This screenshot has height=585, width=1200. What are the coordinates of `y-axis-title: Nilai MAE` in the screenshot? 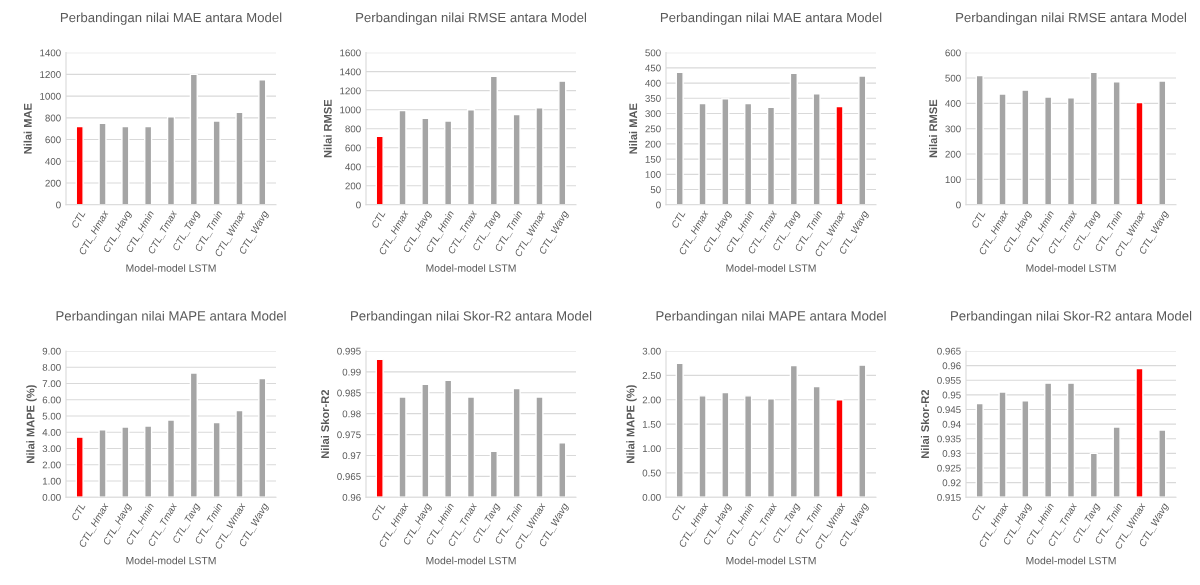 It's located at (27, 128).